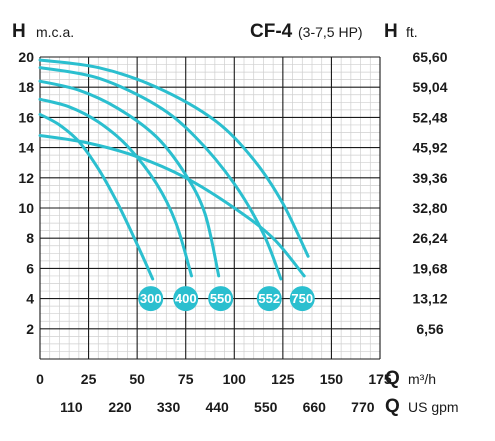 The height and width of the screenshot is (441, 495). Describe the element at coordinates (315, 407) in the screenshot. I see `x-tick-label-gpm: 660` at that location.